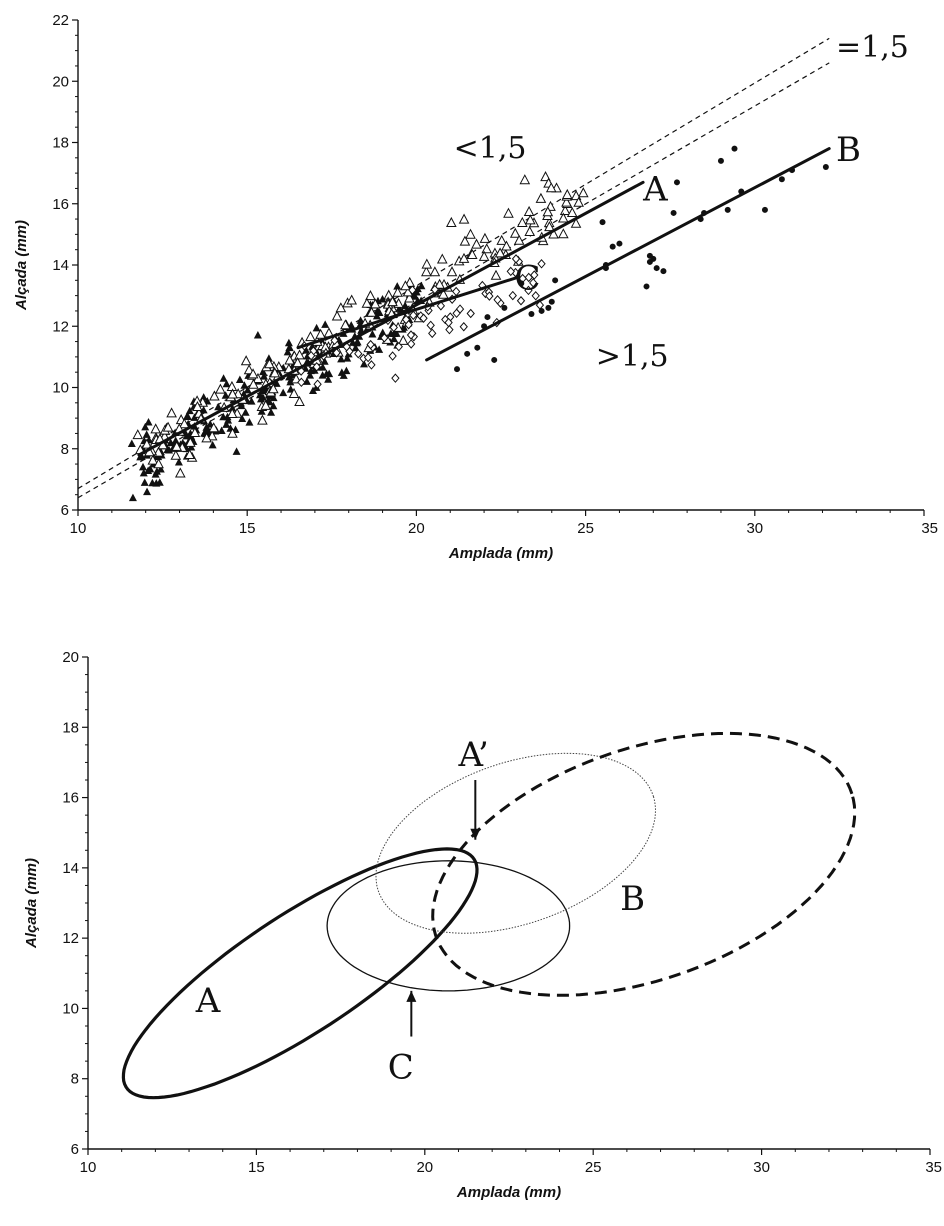 This screenshot has height=1226, width=944. I want to click on y-tick-label: 18, so click(60, 143).